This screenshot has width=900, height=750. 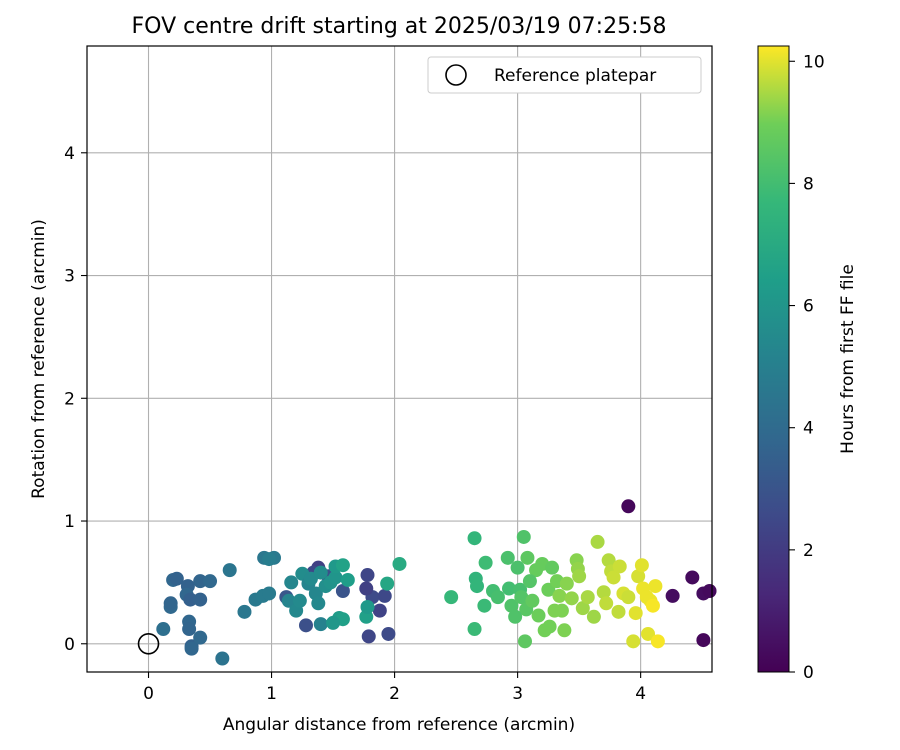 What do you see at coordinates (848, 359) in the screenshot?
I see `colorbar-title: Hours from first FF file` at bounding box center [848, 359].